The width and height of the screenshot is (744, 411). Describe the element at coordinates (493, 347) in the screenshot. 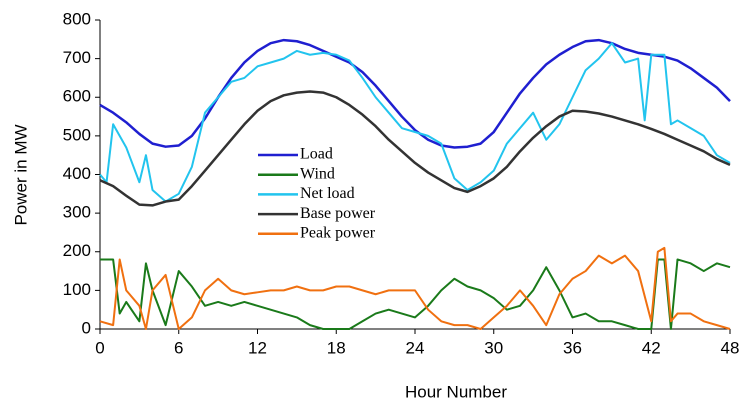

I see `x-tick-label: 30` at that location.